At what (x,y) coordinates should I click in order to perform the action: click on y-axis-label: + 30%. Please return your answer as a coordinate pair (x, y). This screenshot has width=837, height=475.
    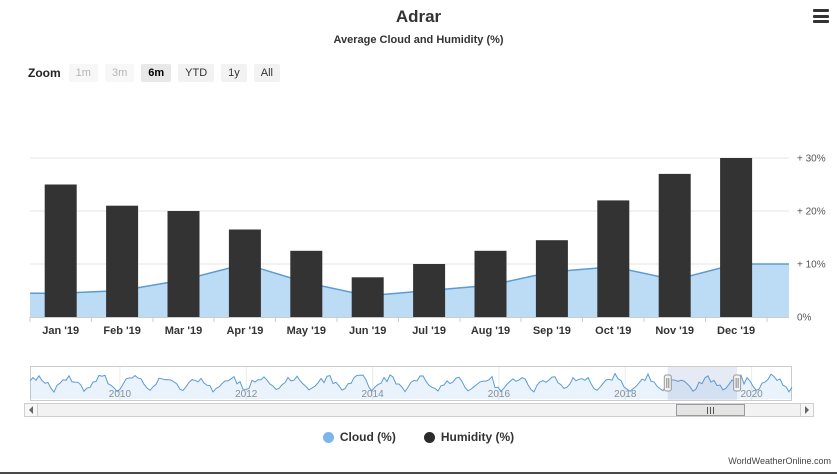
    Looking at the image, I should click on (811, 159).